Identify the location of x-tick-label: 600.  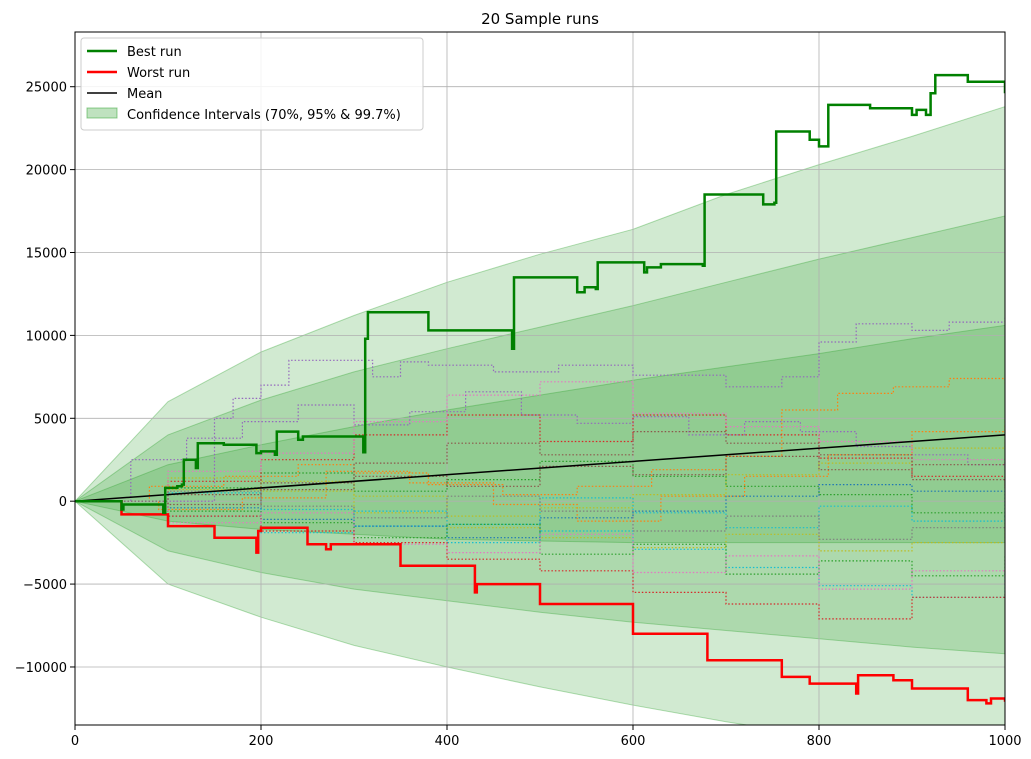
(633, 741).